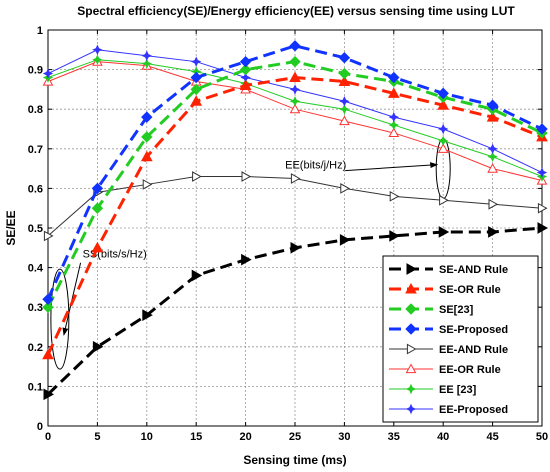 Image resolution: width=550 pixels, height=472 pixels. What do you see at coordinates (35, 348) in the screenshot?
I see `y-tick-label: 0.2` at bounding box center [35, 348].